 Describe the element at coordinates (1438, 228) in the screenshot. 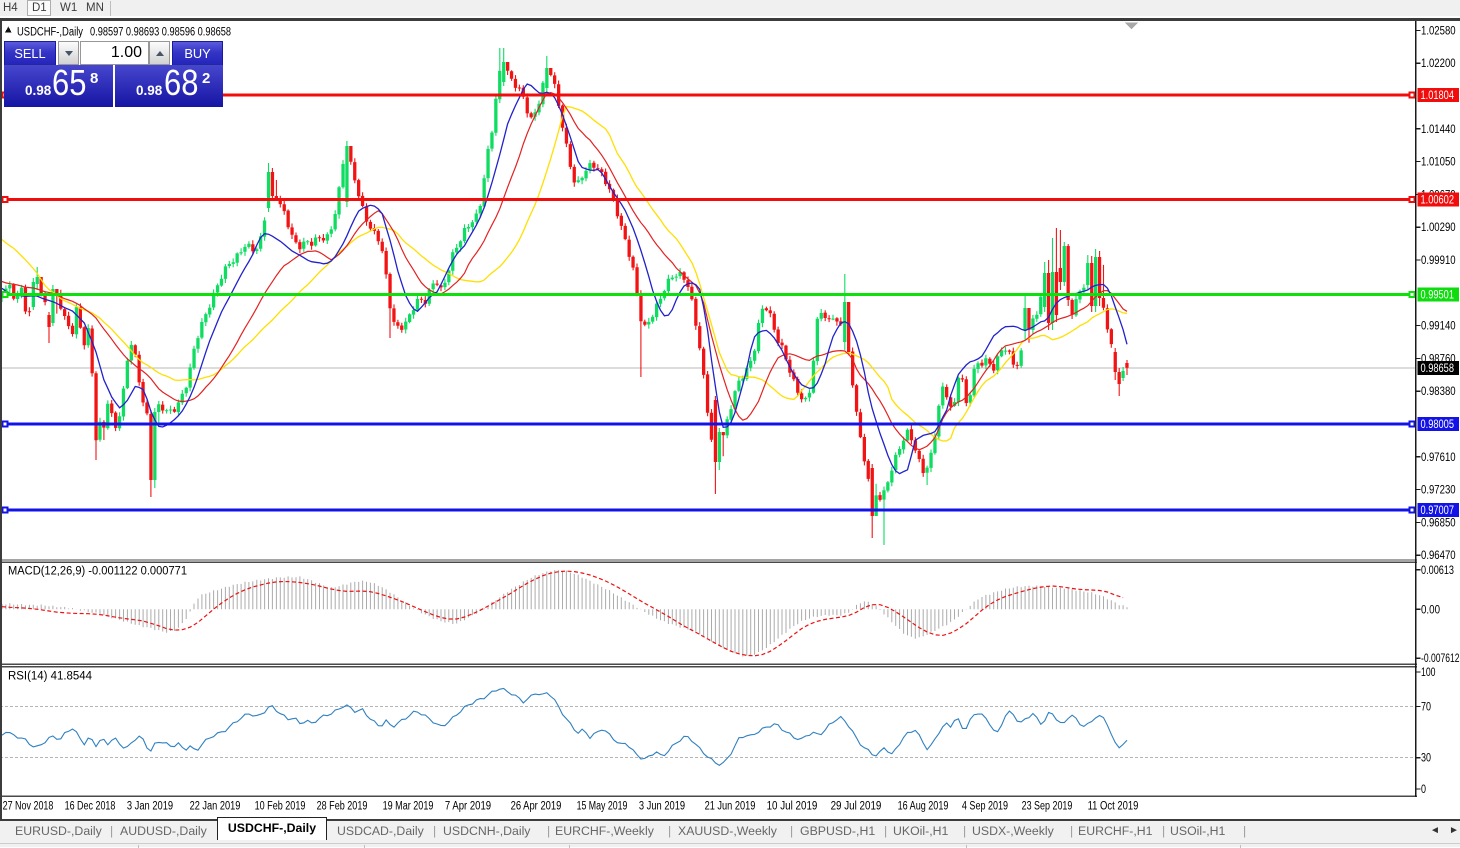

I see `svg-text: 1.00290` at that location.